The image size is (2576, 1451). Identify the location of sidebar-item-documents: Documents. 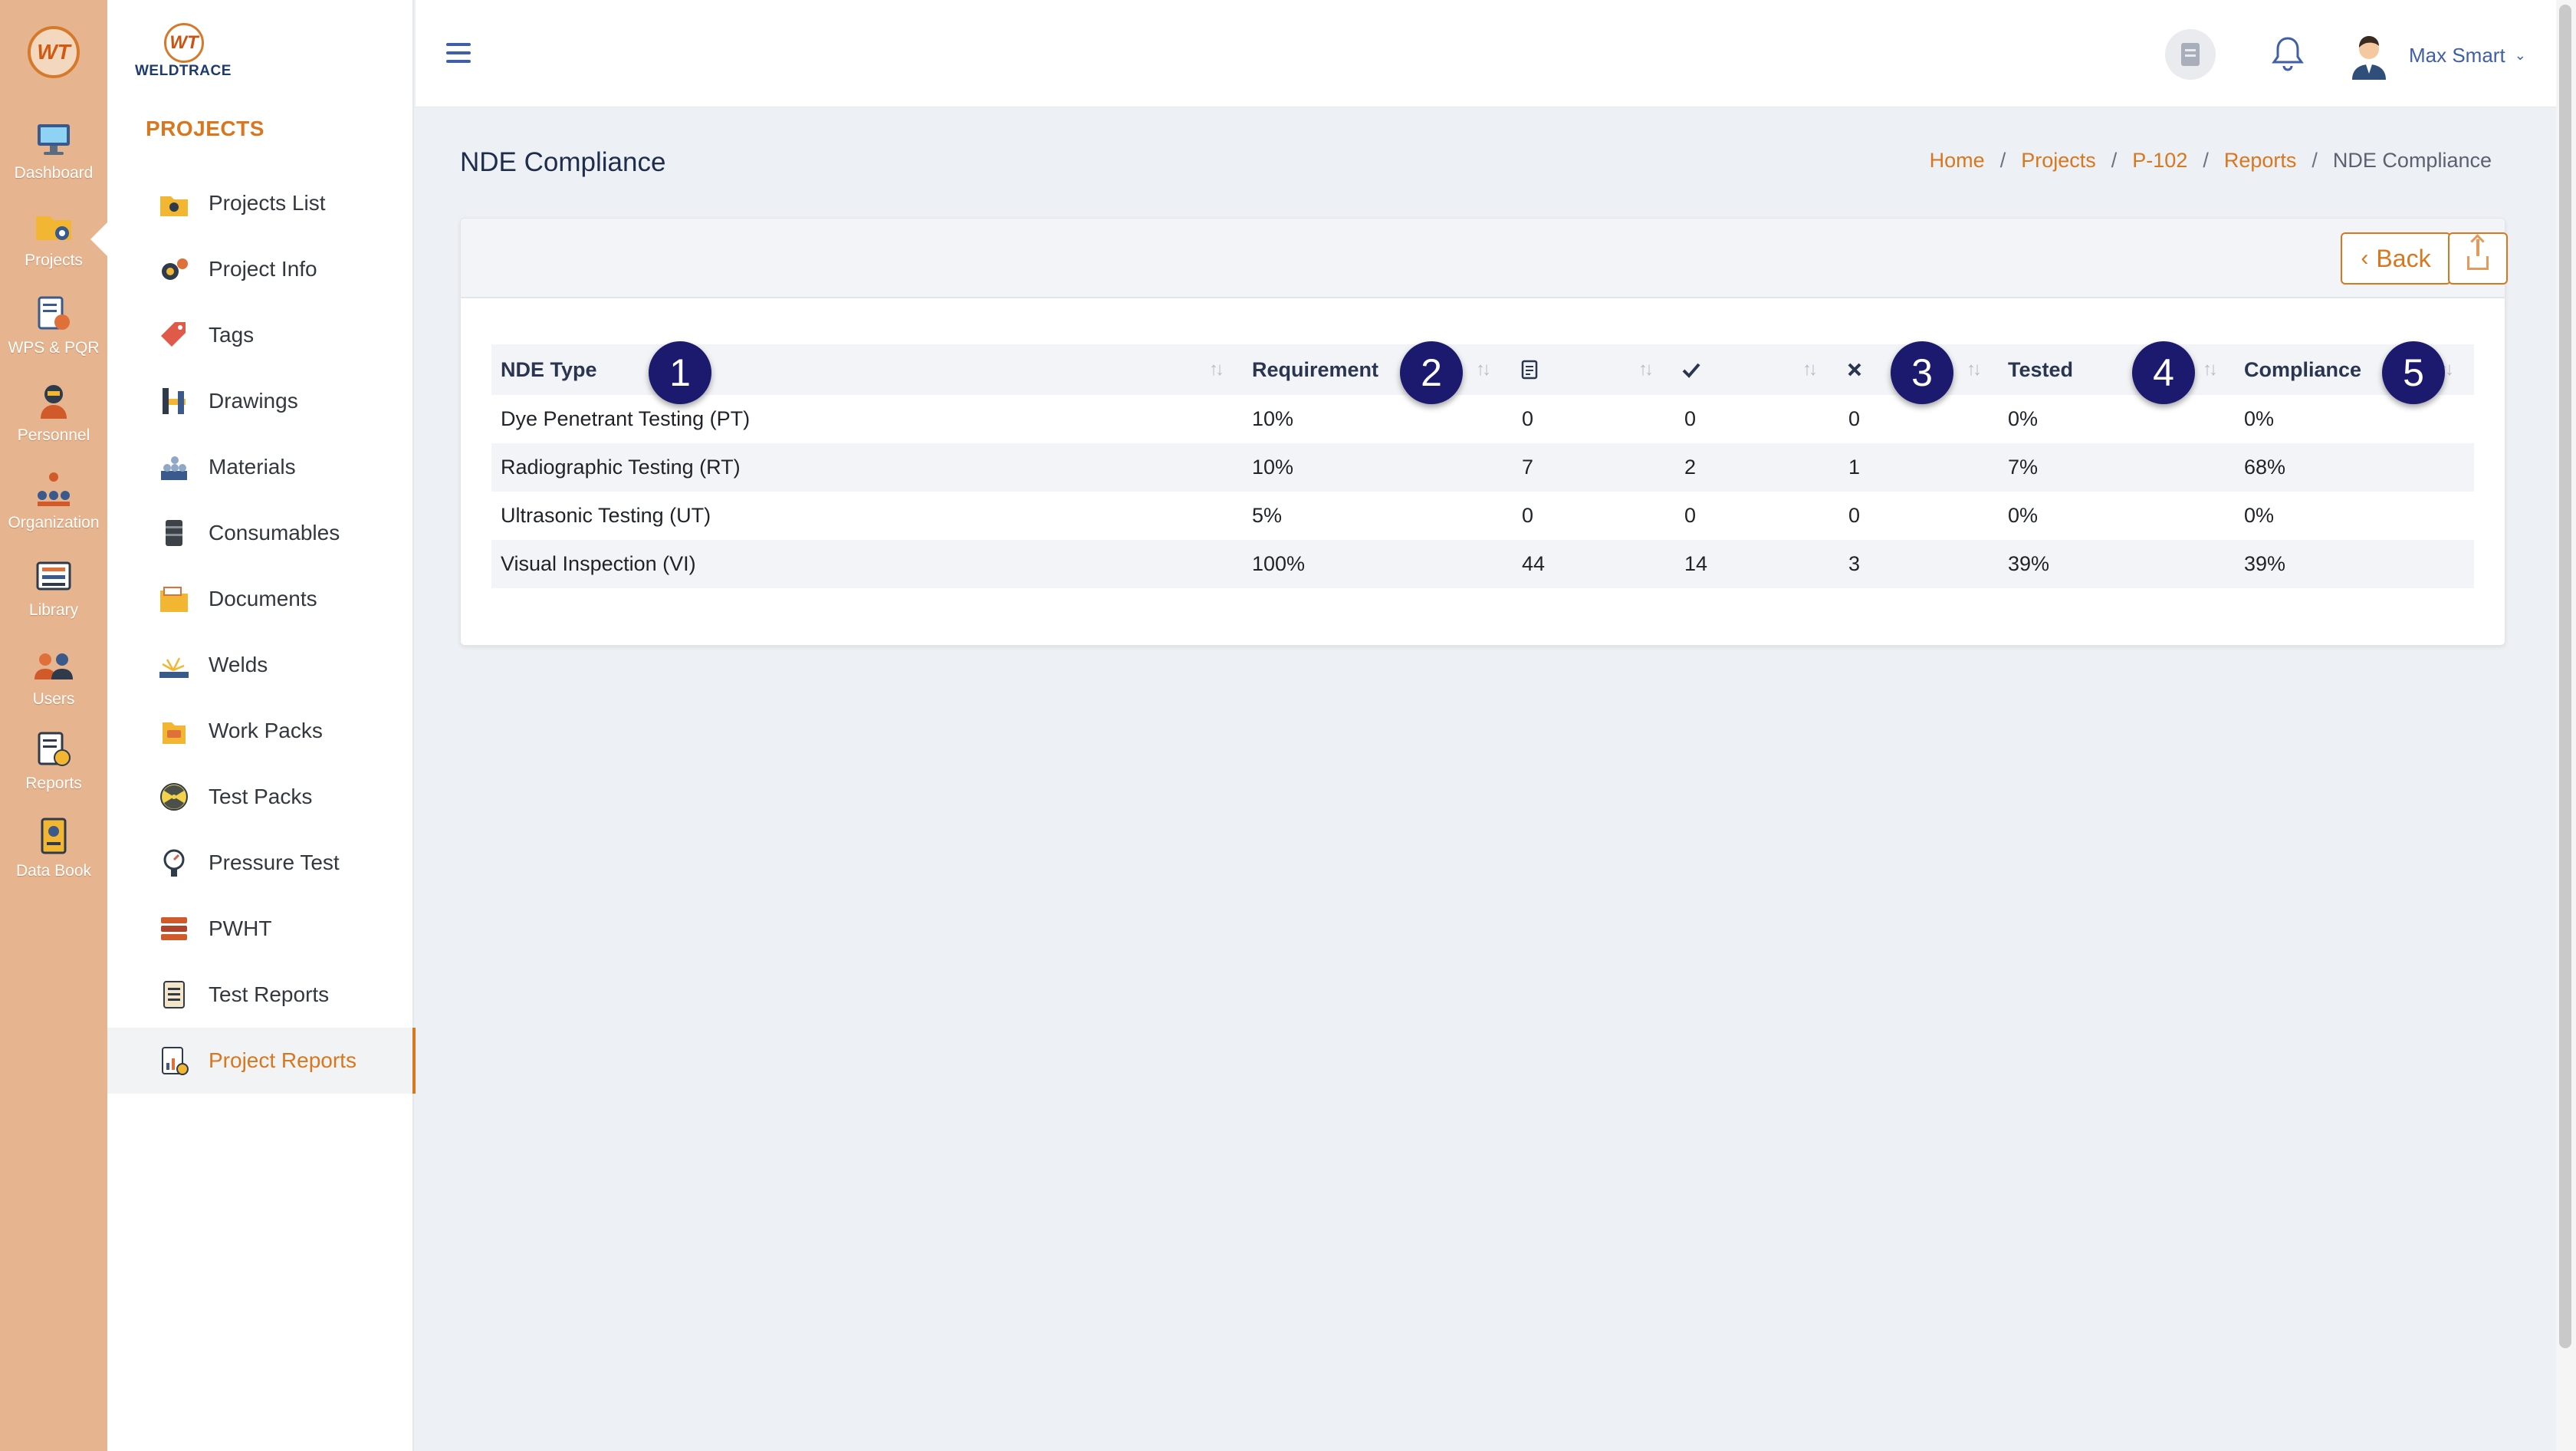
(260, 599).